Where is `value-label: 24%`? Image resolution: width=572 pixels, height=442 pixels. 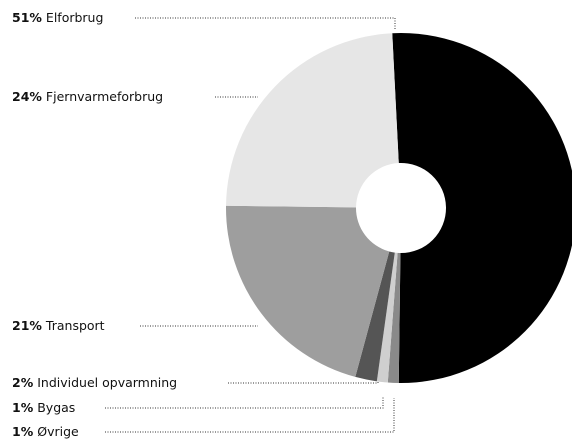 value-label: 24% is located at coordinates (27, 96).